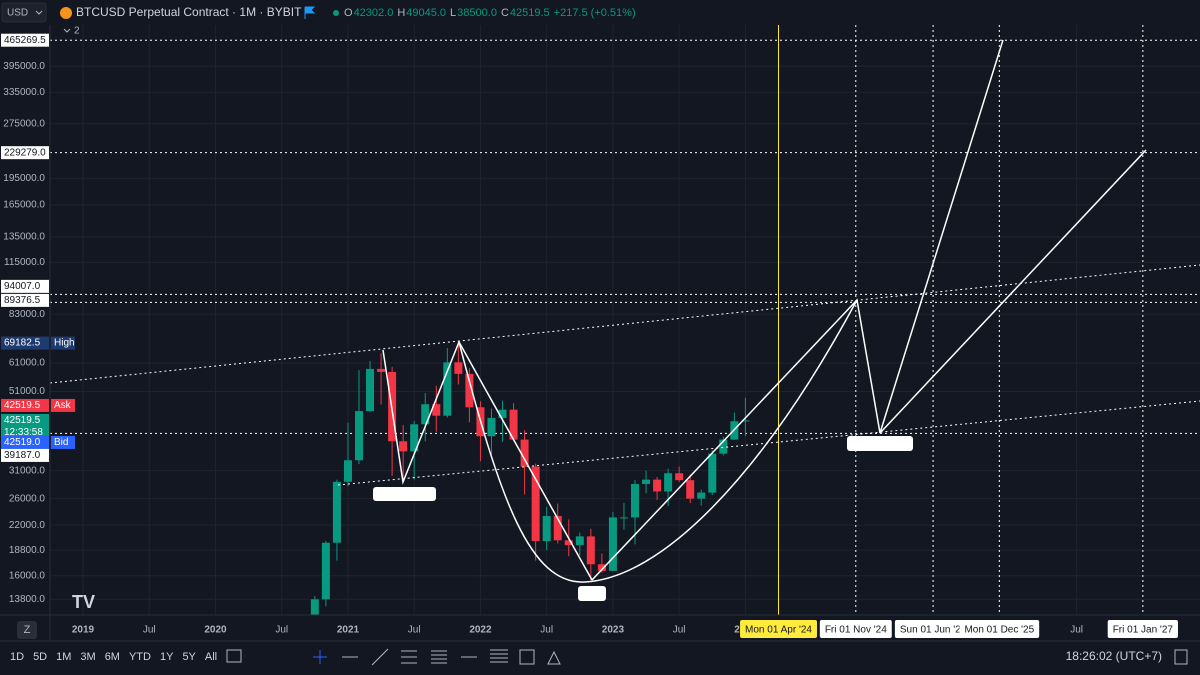 The height and width of the screenshot is (675, 1200). I want to click on flag, so click(310, 12).